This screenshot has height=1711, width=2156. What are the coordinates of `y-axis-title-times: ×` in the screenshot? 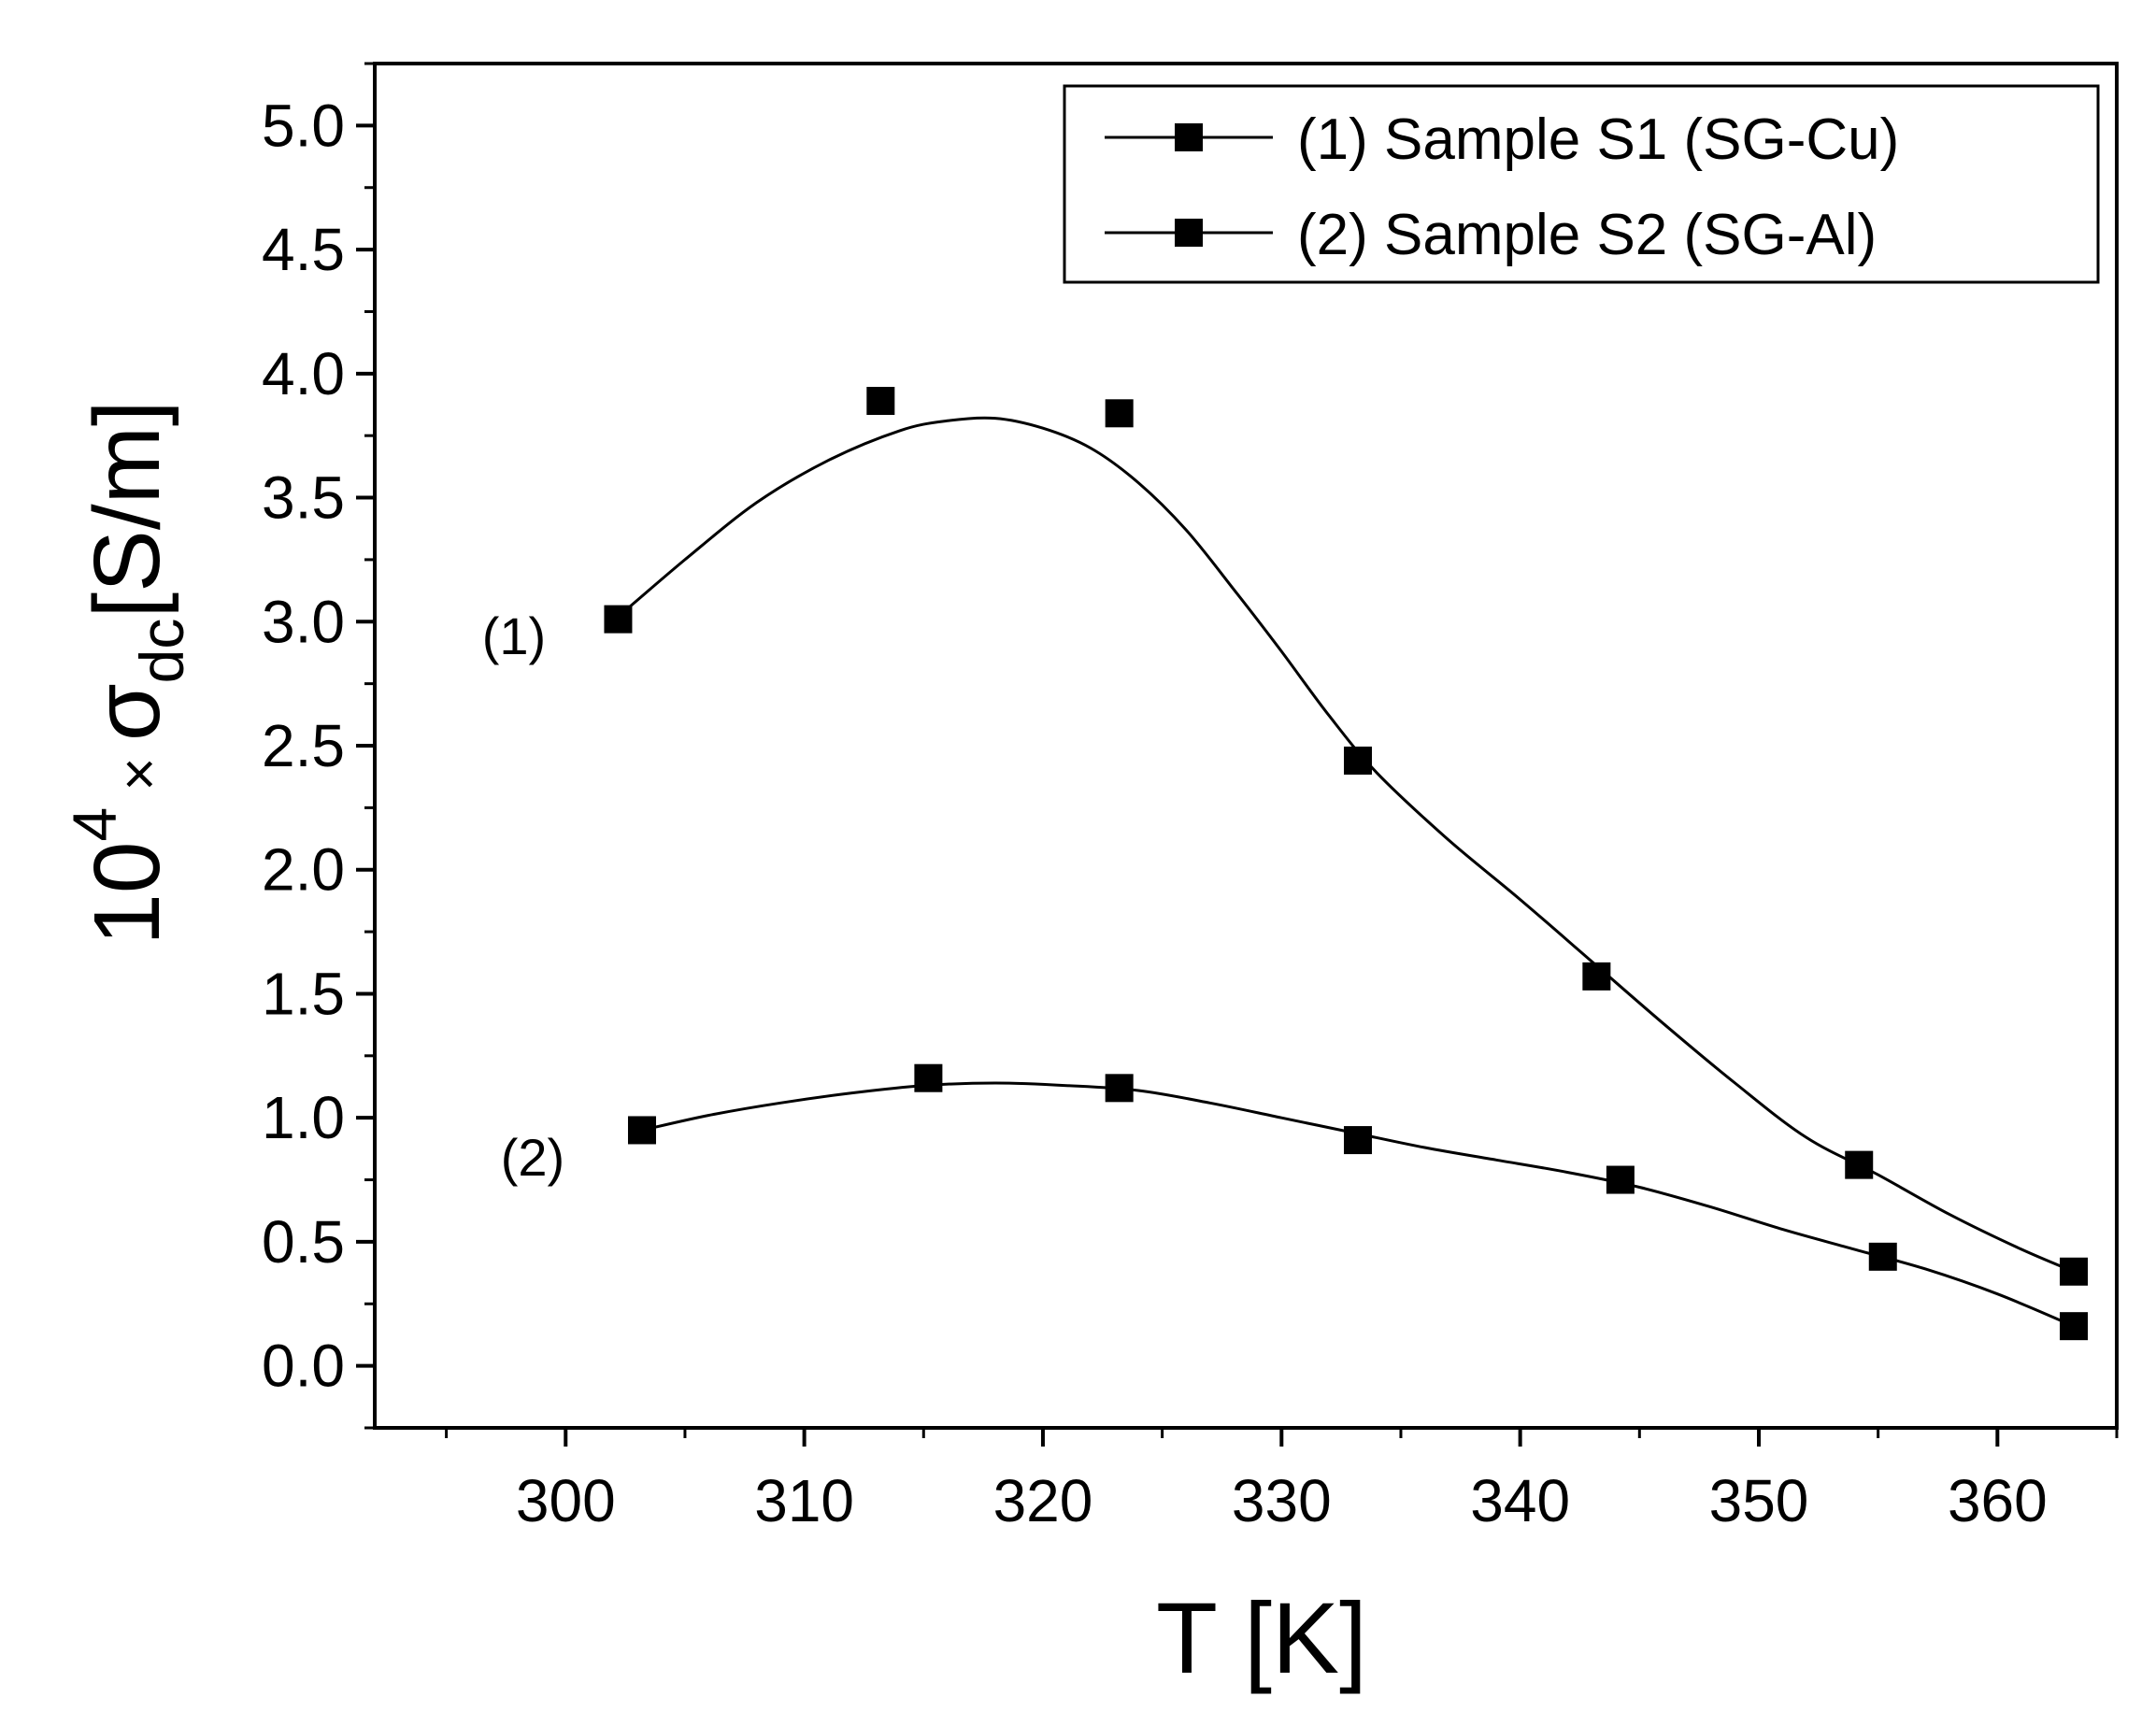 It's located at (139, 774).